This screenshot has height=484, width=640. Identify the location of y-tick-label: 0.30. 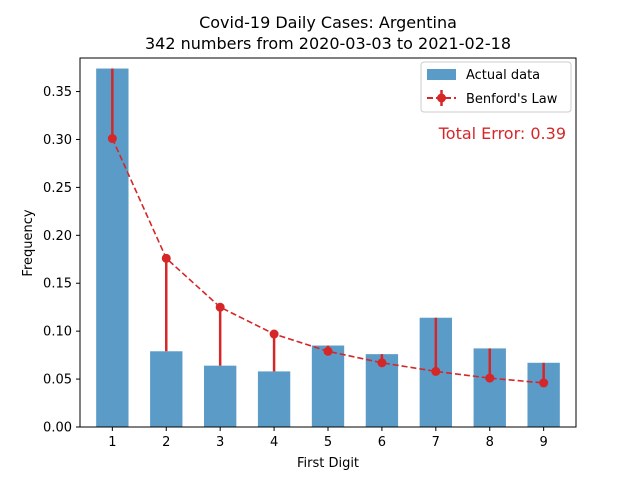
(57, 140).